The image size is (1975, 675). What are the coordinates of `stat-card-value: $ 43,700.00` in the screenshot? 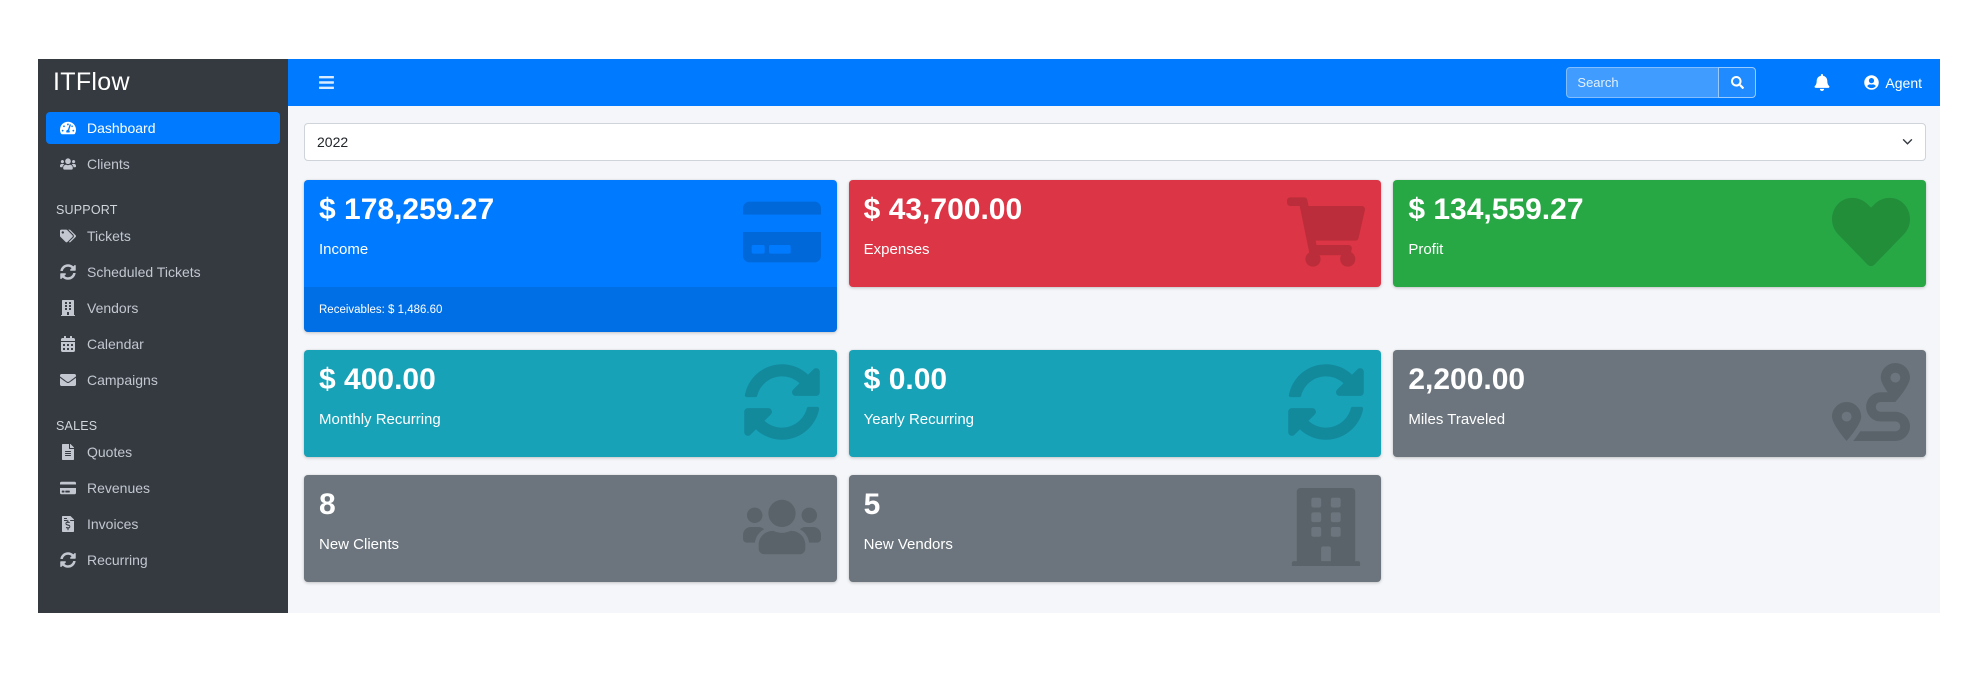 It's located at (943, 209).